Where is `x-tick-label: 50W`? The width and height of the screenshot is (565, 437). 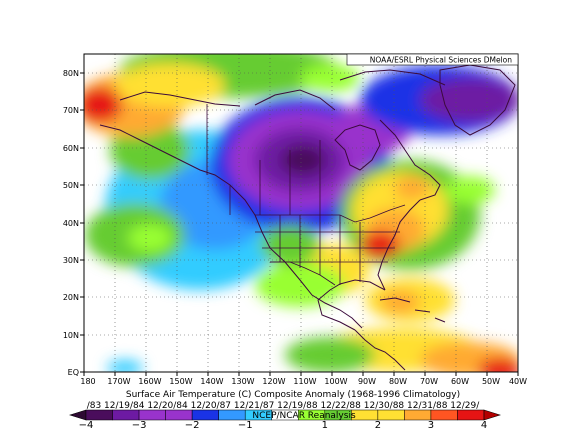 x-tick-label: 50W is located at coordinates (491, 381).